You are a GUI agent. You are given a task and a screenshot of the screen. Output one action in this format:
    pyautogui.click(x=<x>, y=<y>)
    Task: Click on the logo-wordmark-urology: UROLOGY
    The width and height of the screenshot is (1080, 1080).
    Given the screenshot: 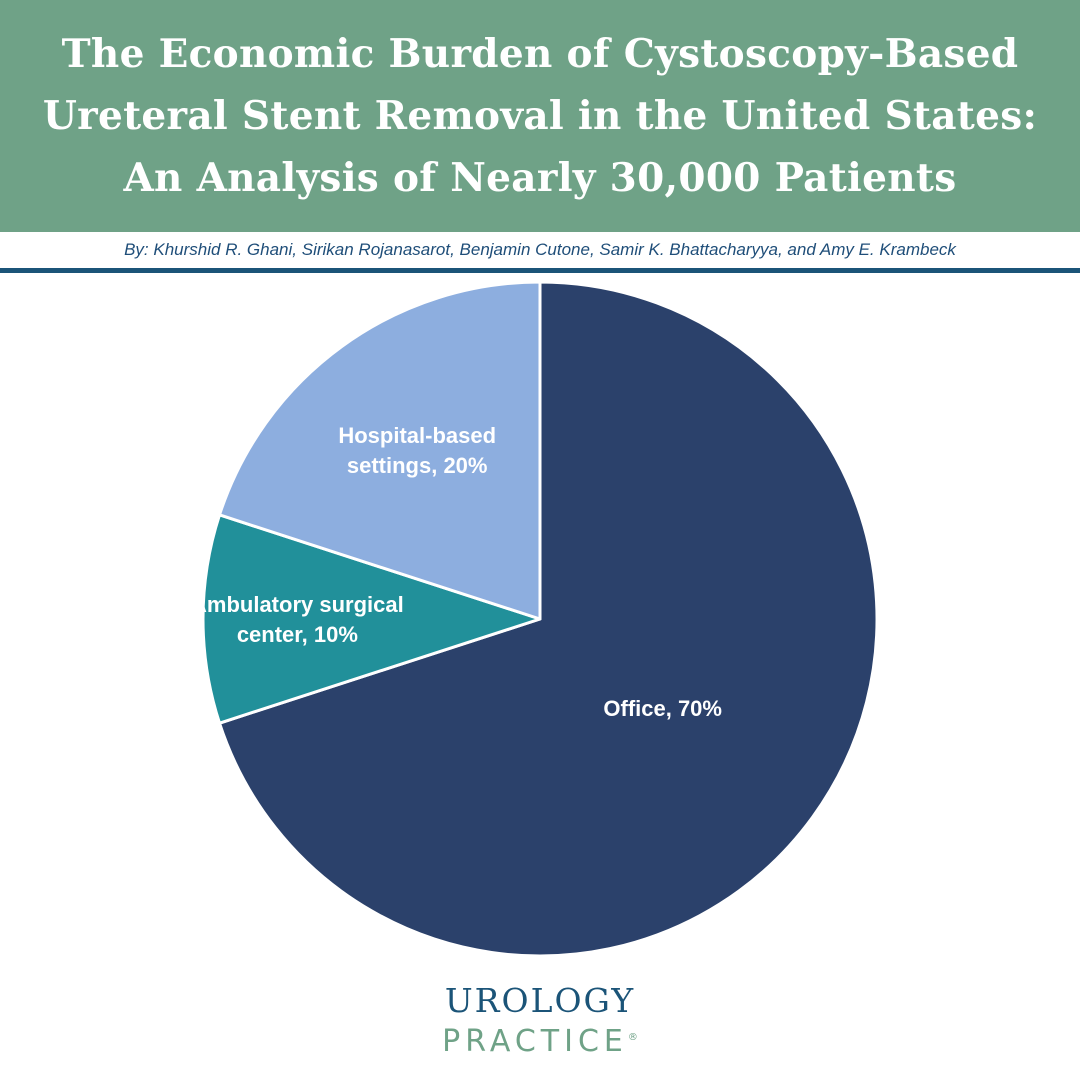 What is the action you would take?
    pyautogui.click(x=540, y=1000)
    